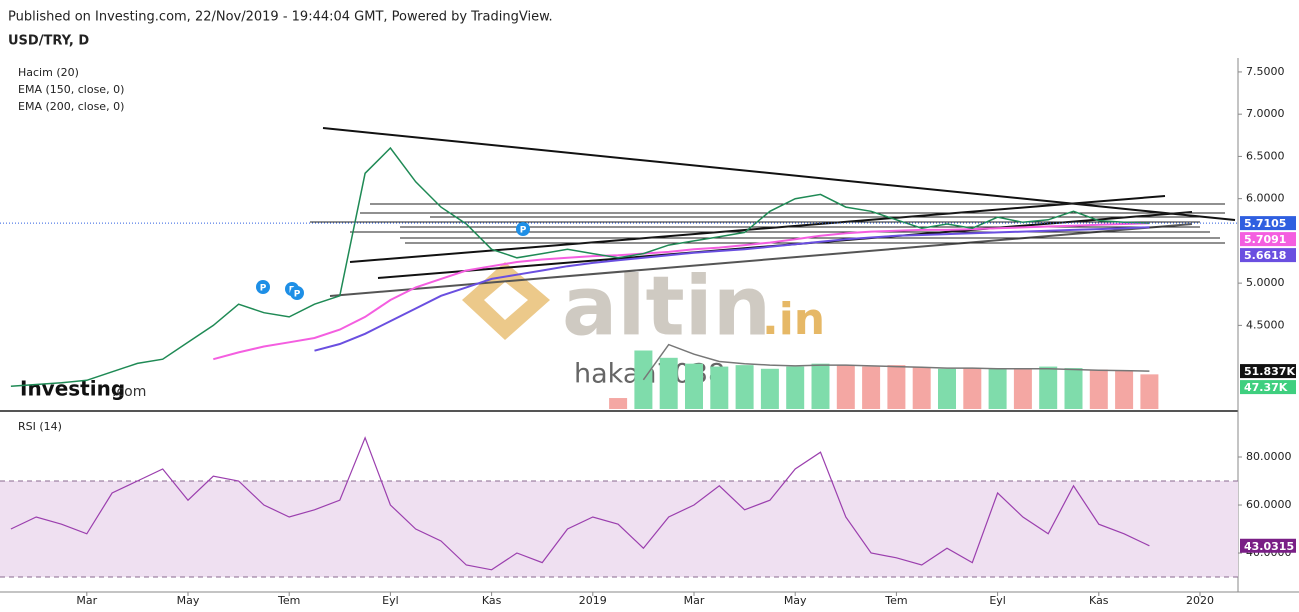 This screenshot has width=1299, height=612. I want to click on last-value-label: 5.7105, so click(1265, 223).